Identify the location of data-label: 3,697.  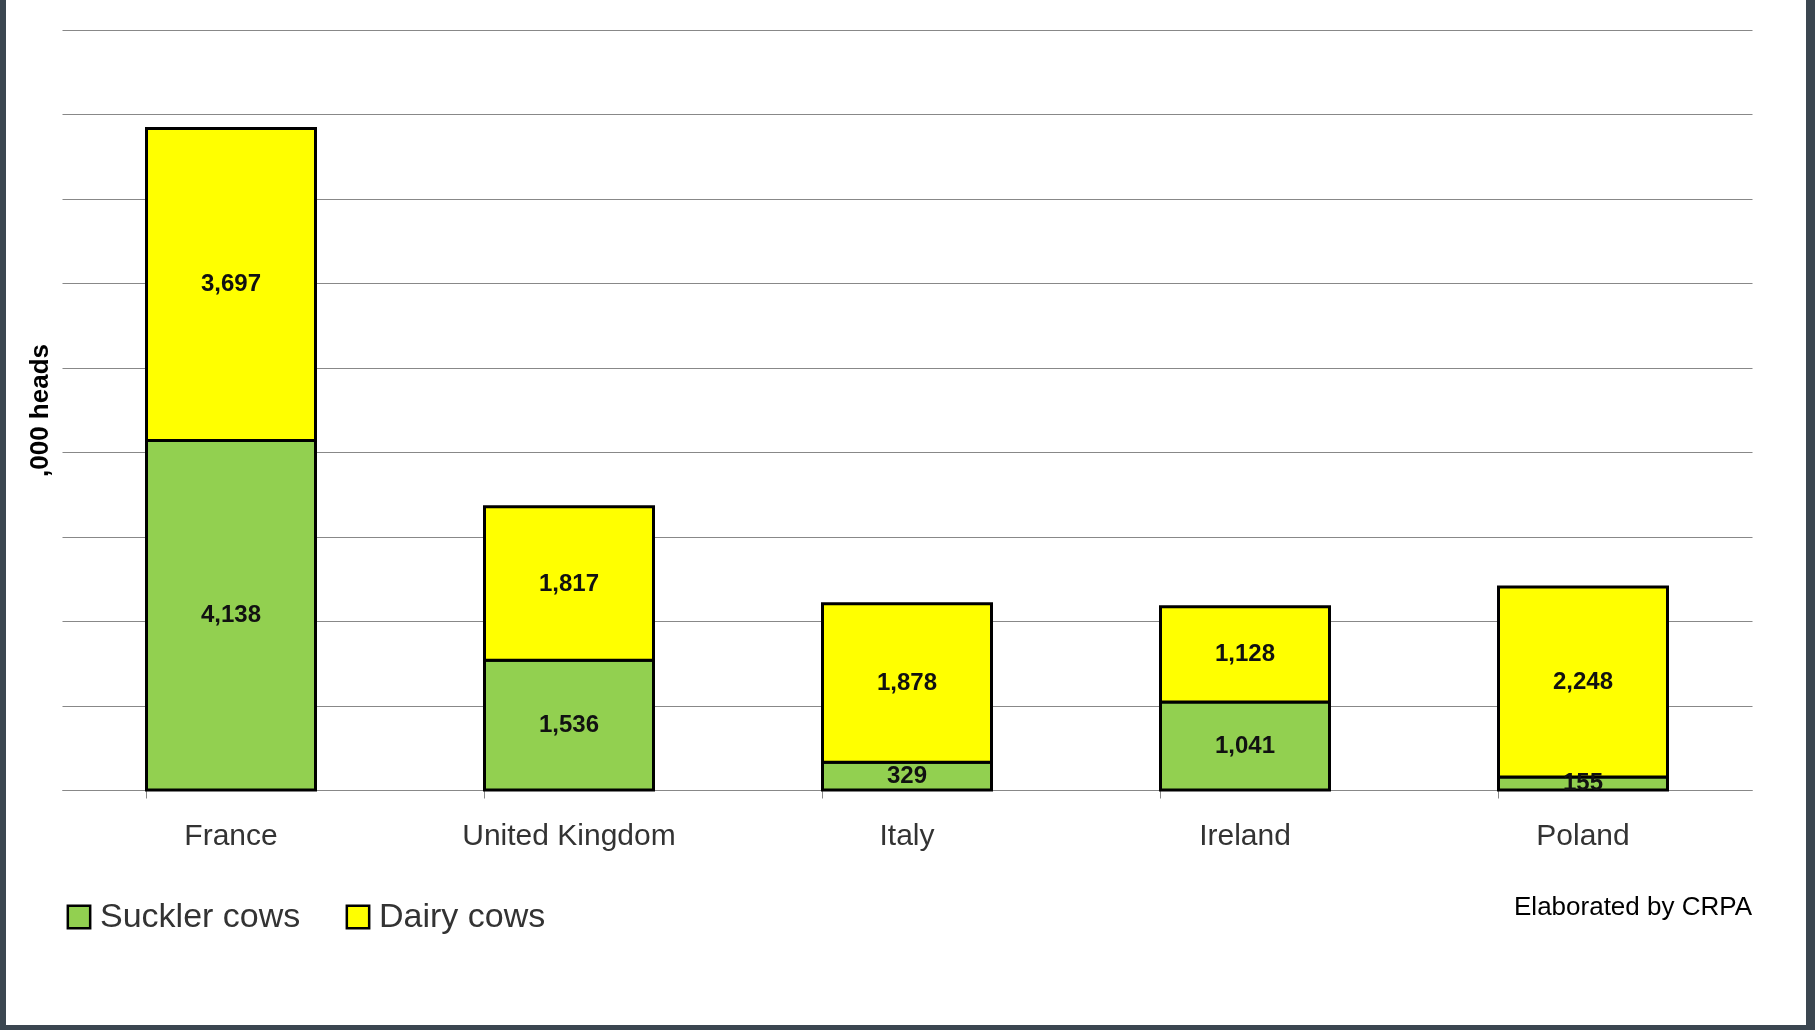
(231, 283).